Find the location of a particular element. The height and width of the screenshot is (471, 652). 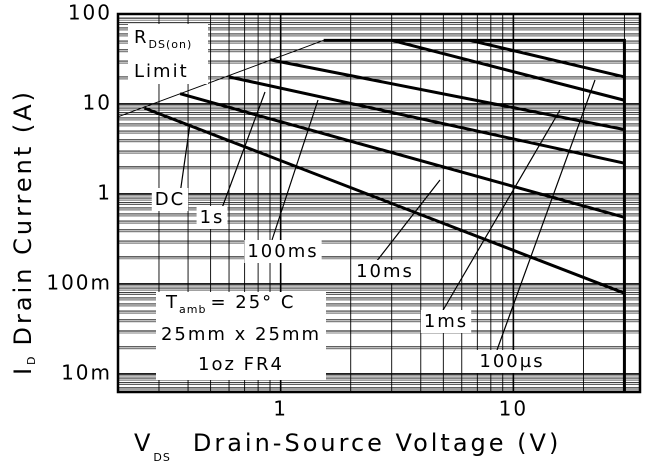

annotation: 1ms is located at coordinates (446, 321).